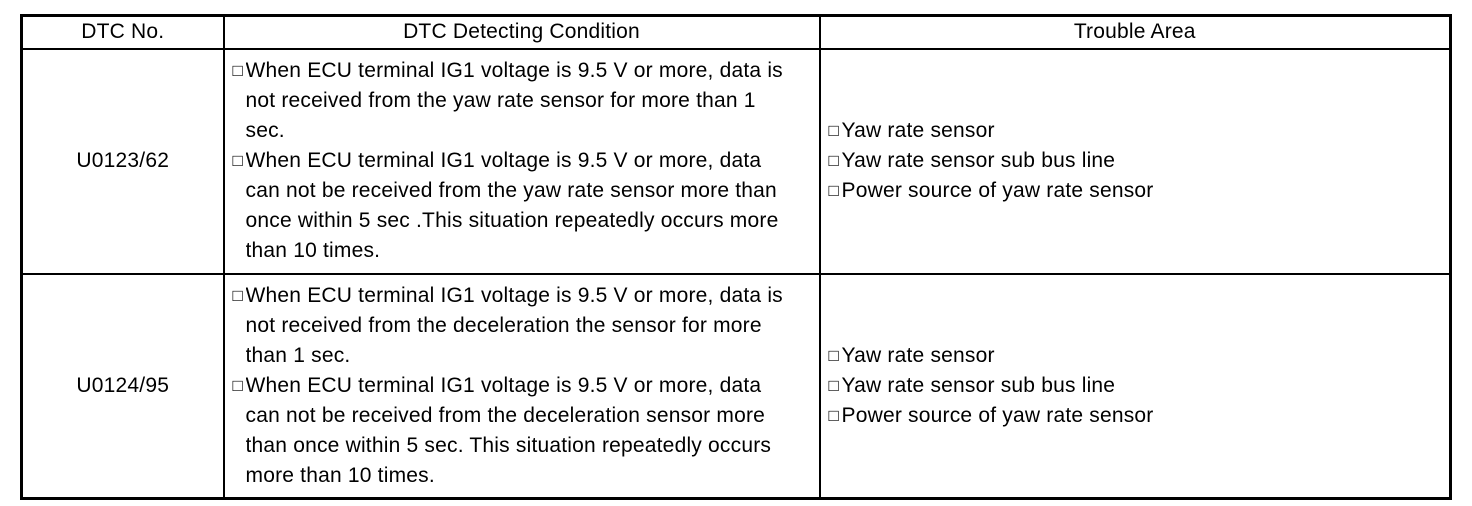 The image size is (1472, 506). What do you see at coordinates (521, 32) in the screenshot?
I see `header-detecting-condition: DTC Detecting Condition` at bounding box center [521, 32].